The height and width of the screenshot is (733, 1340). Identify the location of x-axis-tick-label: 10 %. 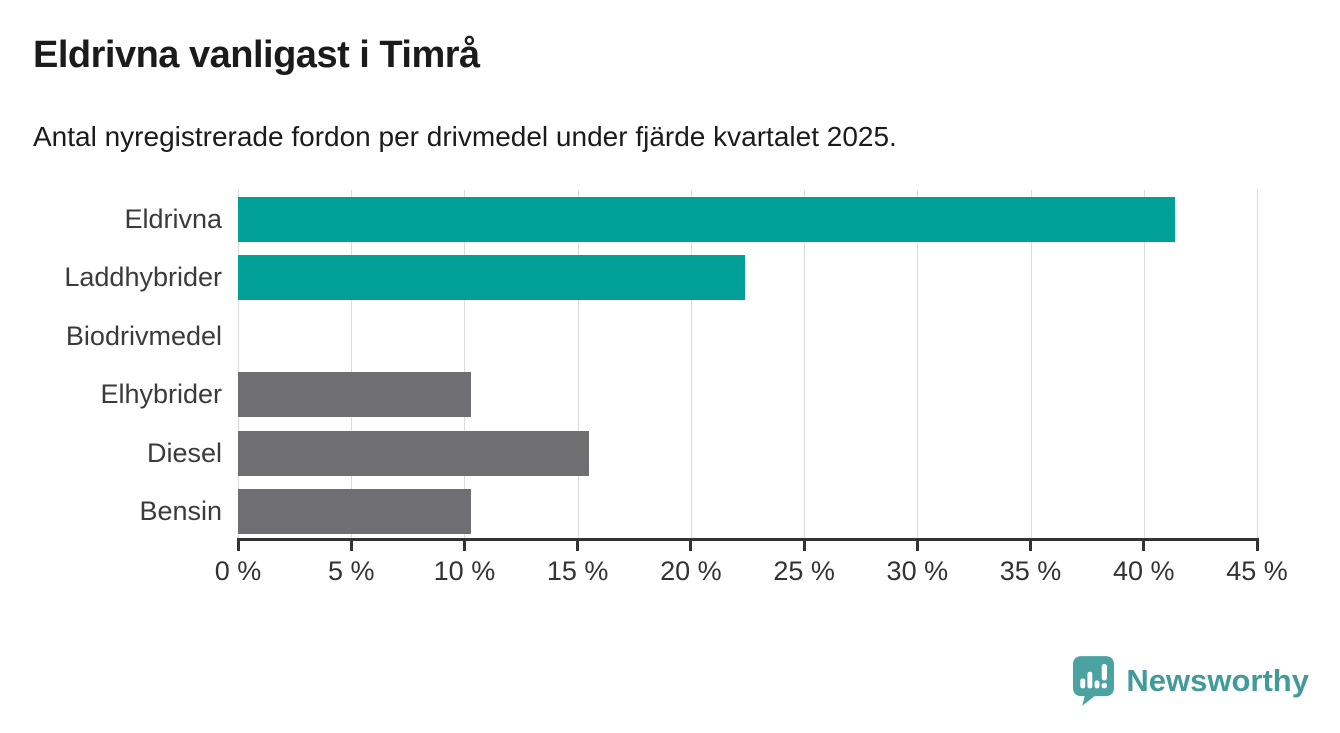
(464, 571).